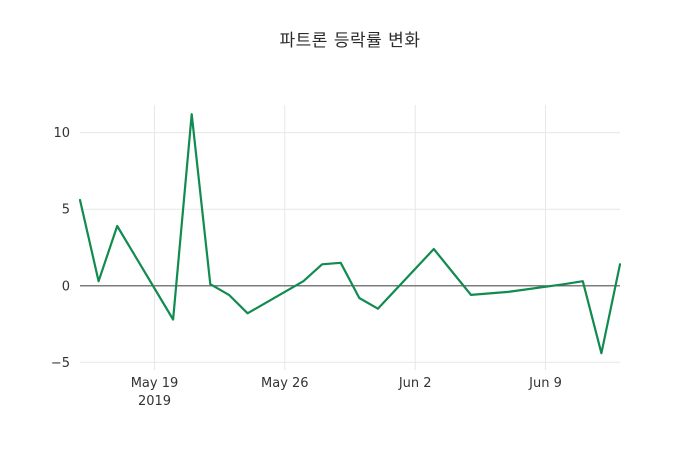 The width and height of the screenshot is (700, 450). I want to click on y-tick-label: −5, so click(60, 363).